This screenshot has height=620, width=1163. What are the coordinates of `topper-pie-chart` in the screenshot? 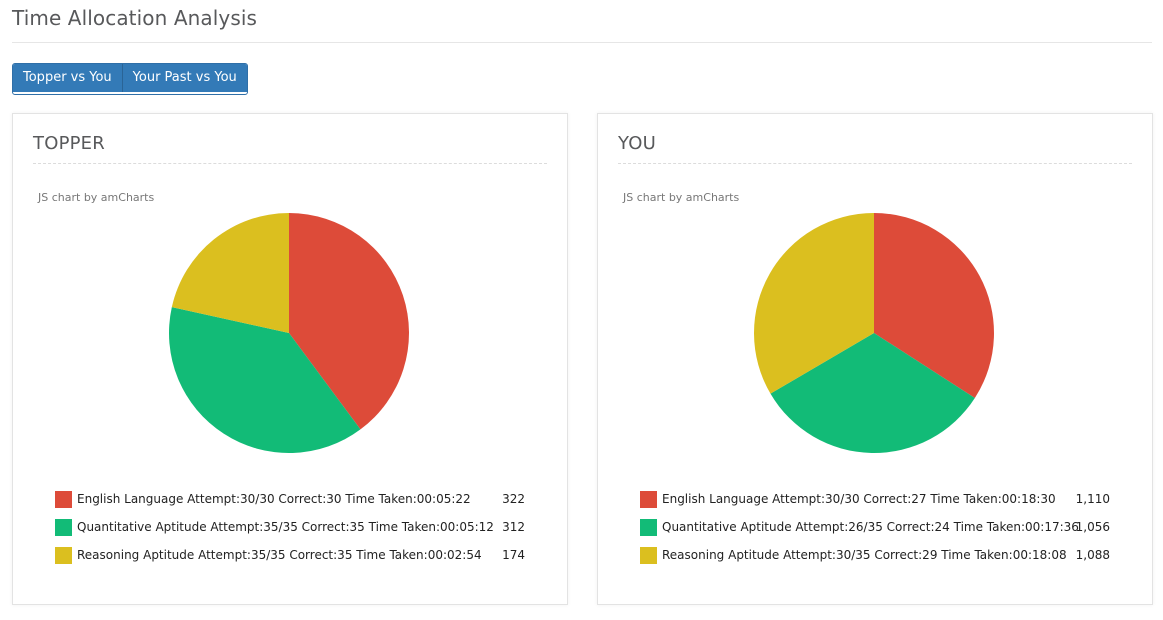 It's located at (289, 333).